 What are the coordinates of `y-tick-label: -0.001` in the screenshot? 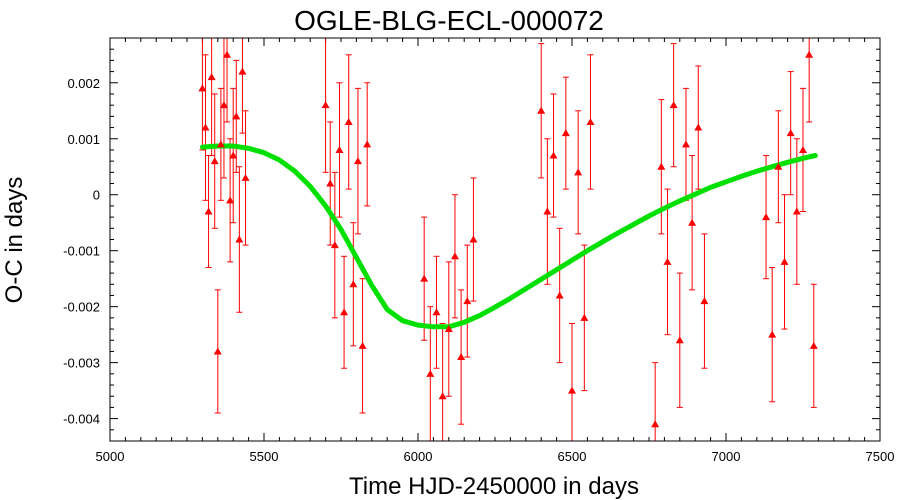 It's located at (81, 251).